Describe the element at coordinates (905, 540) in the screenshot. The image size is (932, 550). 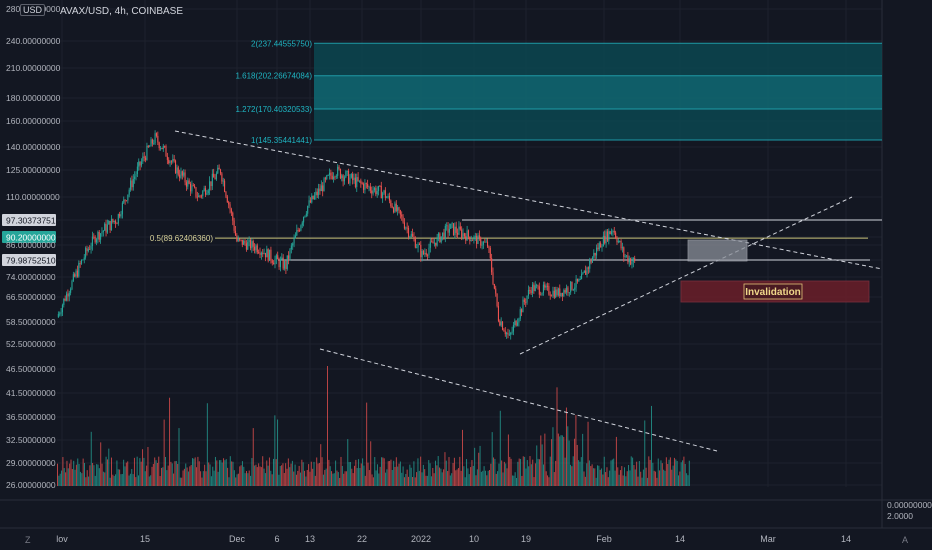
I see `auto-scale-icon: A` at that location.